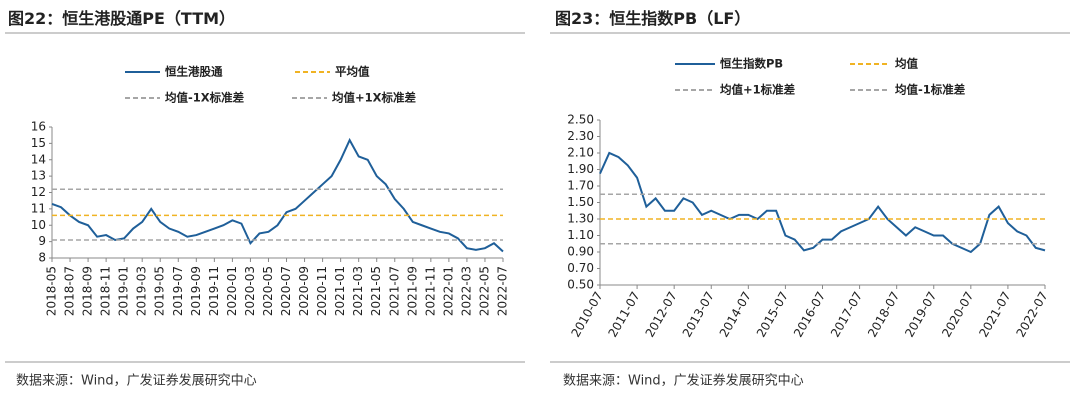 The image size is (1073, 400). I want to click on x-tick-label: 2018-11, so click(106, 291).